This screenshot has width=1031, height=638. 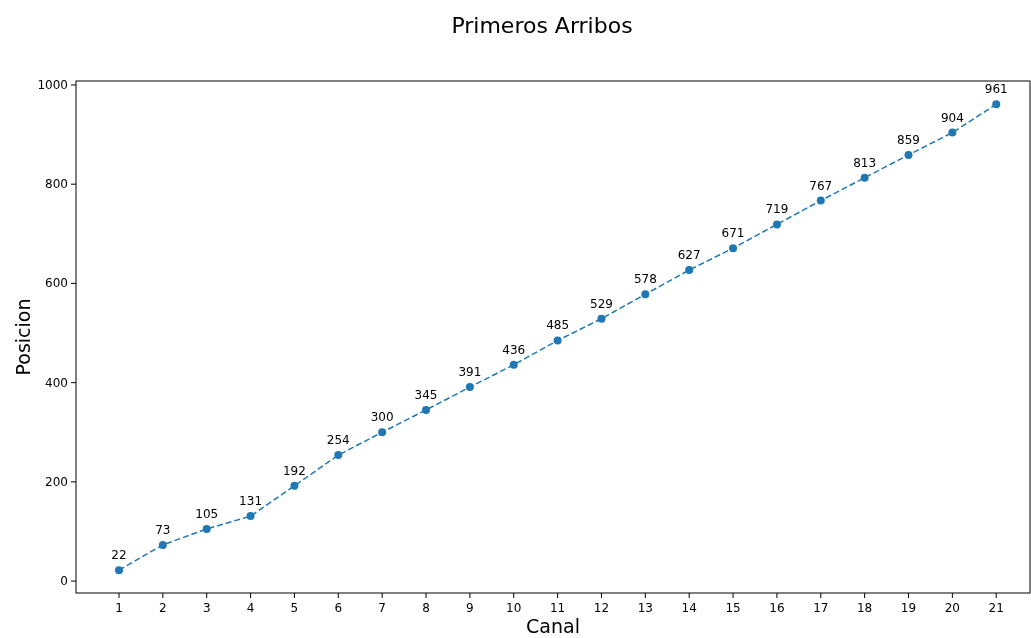 I want to click on data-label: 578, so click(x=645, y=279).